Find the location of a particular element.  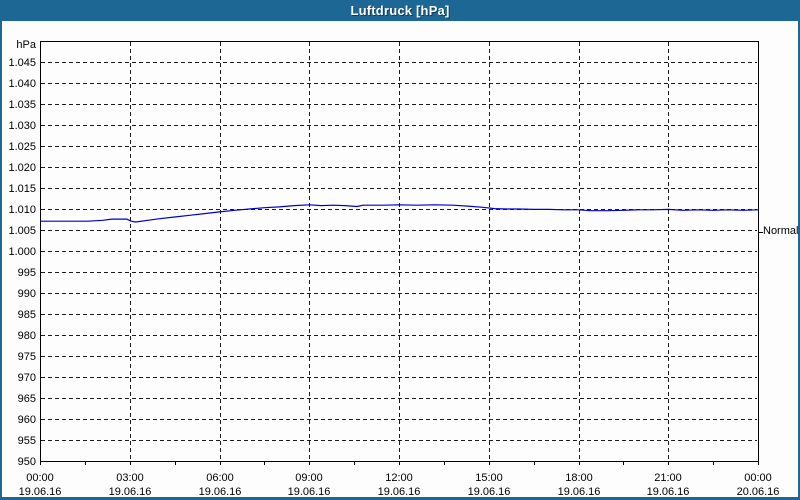

x-tick-time-label: 21:00 is located at coordinates (668, 478).